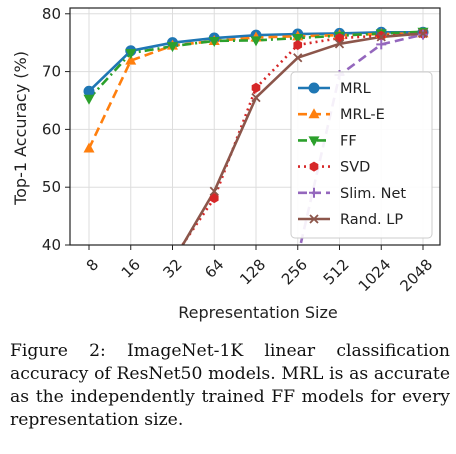 The width and height of the screenshot is (456, 454). What do you see at coordinates (51, 187) in the screenshot?
I see `y-tick-label: 50` at bounding box center [51, 187].